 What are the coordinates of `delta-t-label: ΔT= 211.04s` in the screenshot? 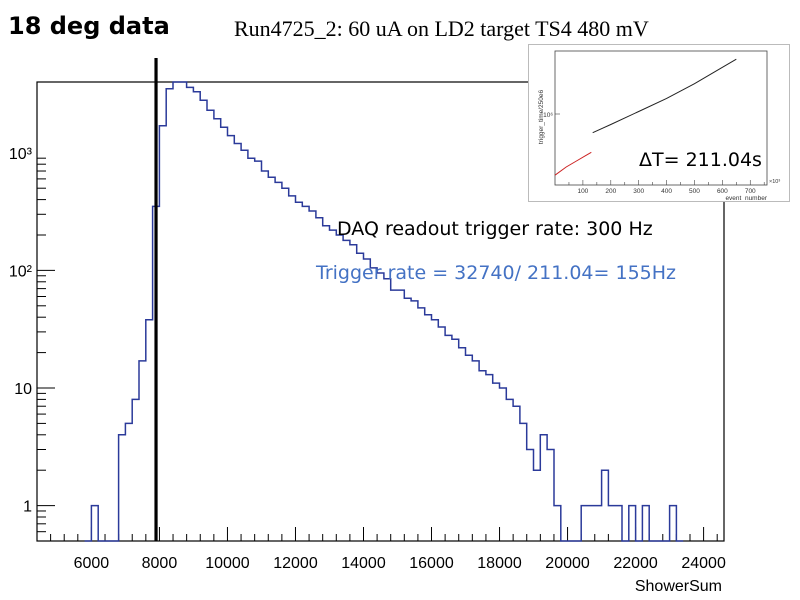 It's located at (700, 160).